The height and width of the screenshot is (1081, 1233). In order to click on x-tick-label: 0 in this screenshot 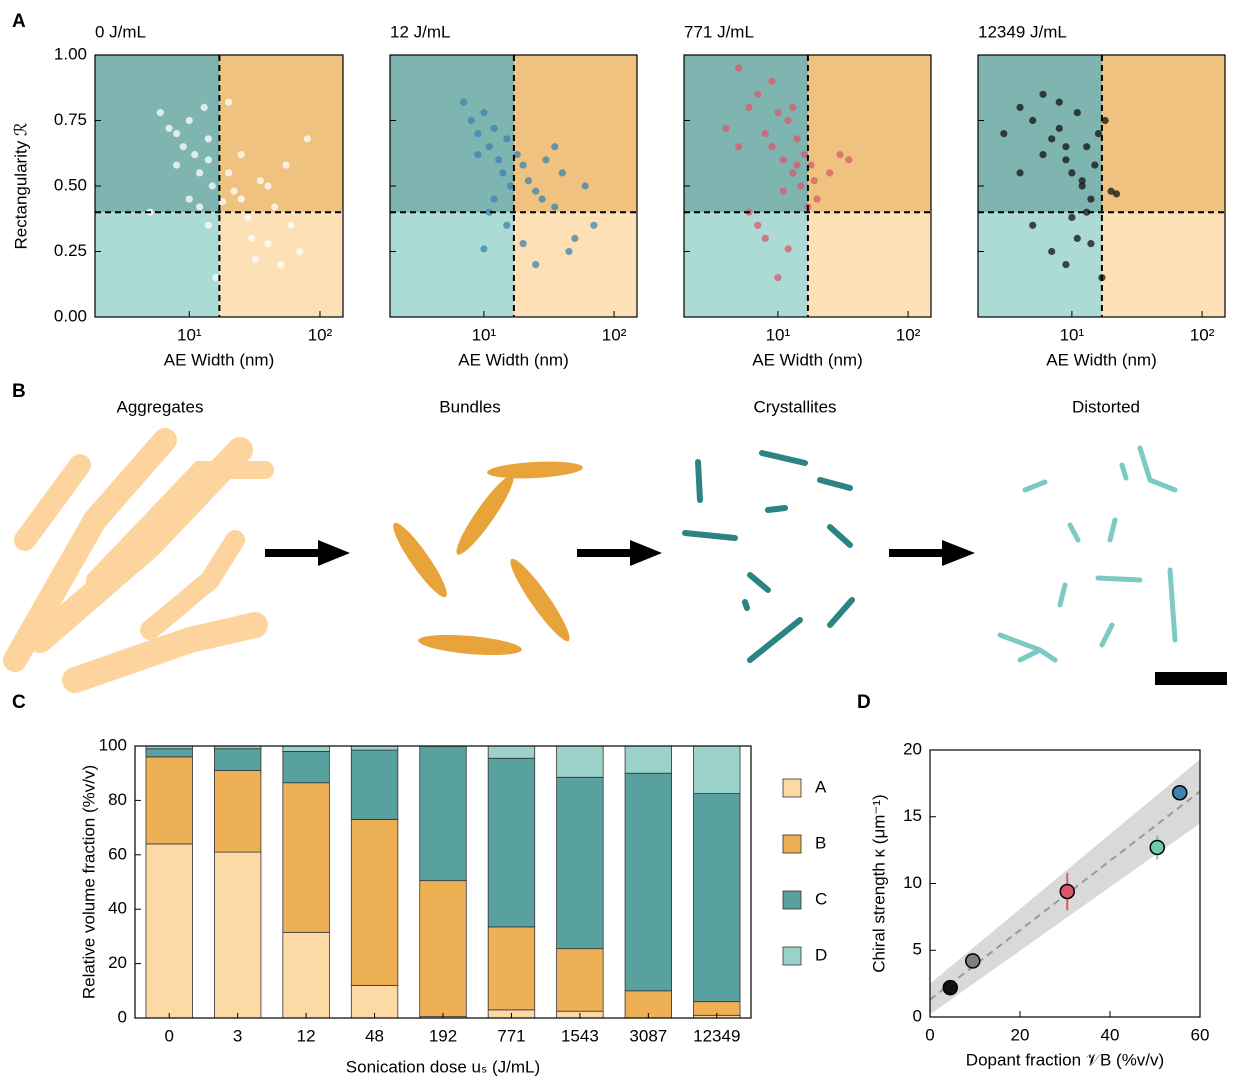, I will do `click(168, 1035)`.